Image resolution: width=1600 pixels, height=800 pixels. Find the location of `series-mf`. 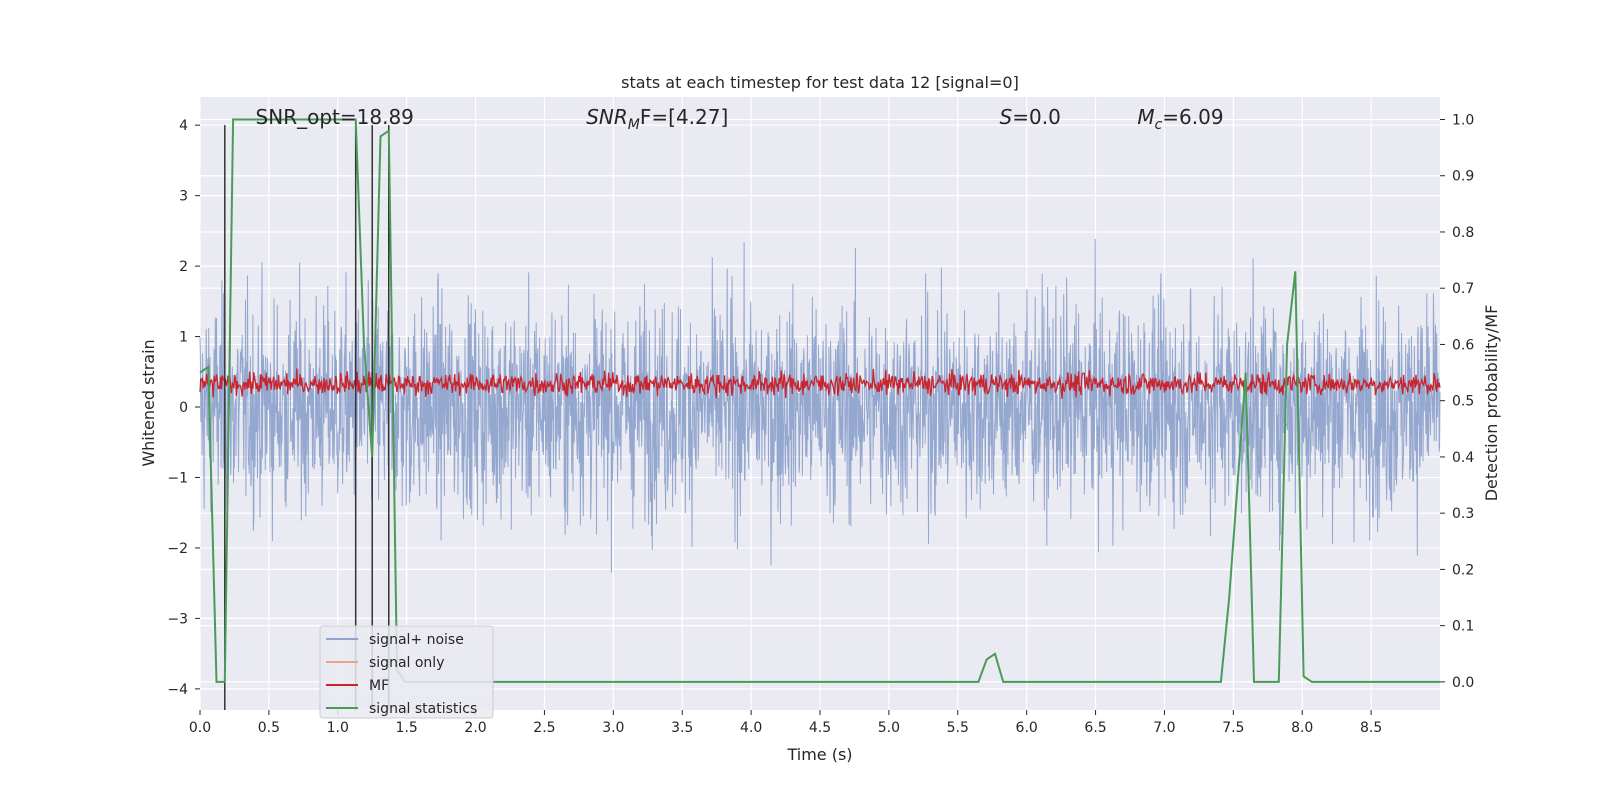

series-mf is located at coordinates (820, 383).